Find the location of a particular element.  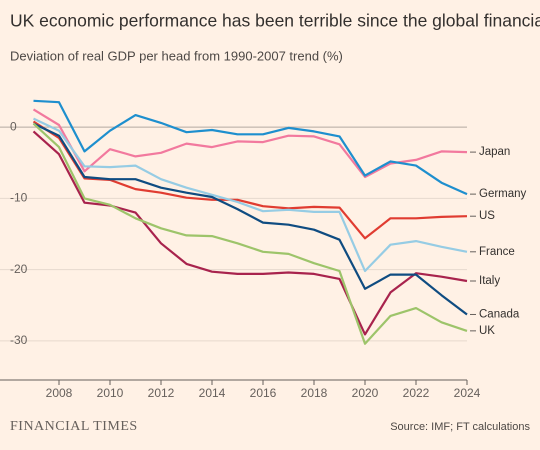

x-tick-label: 2010 is located at coordinates (110, 393).